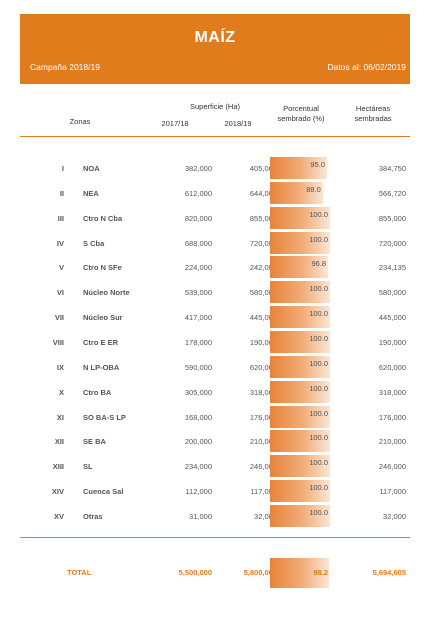  I want to click on surface-2018: 246,000, so click(263, 467).